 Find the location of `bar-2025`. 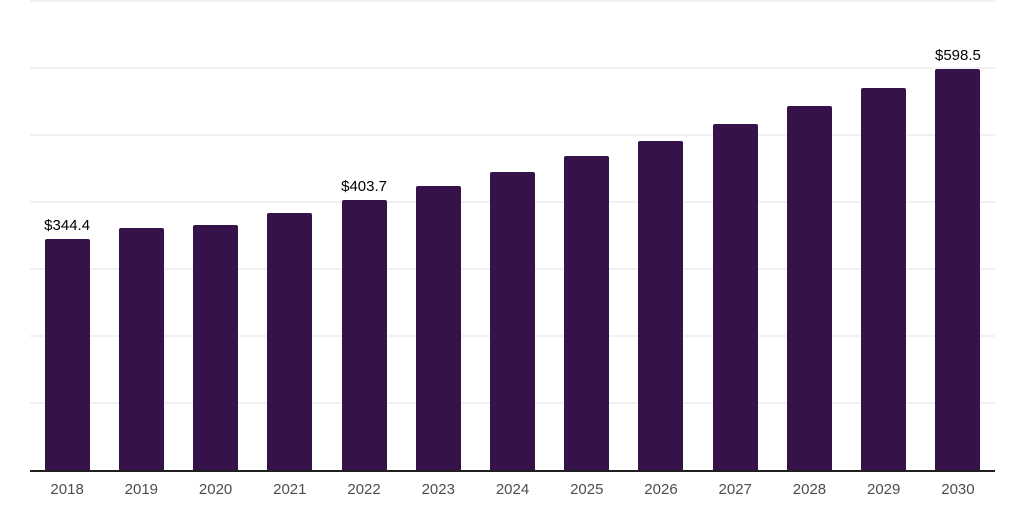

bar-2025 is located at coordinates (587, 313).